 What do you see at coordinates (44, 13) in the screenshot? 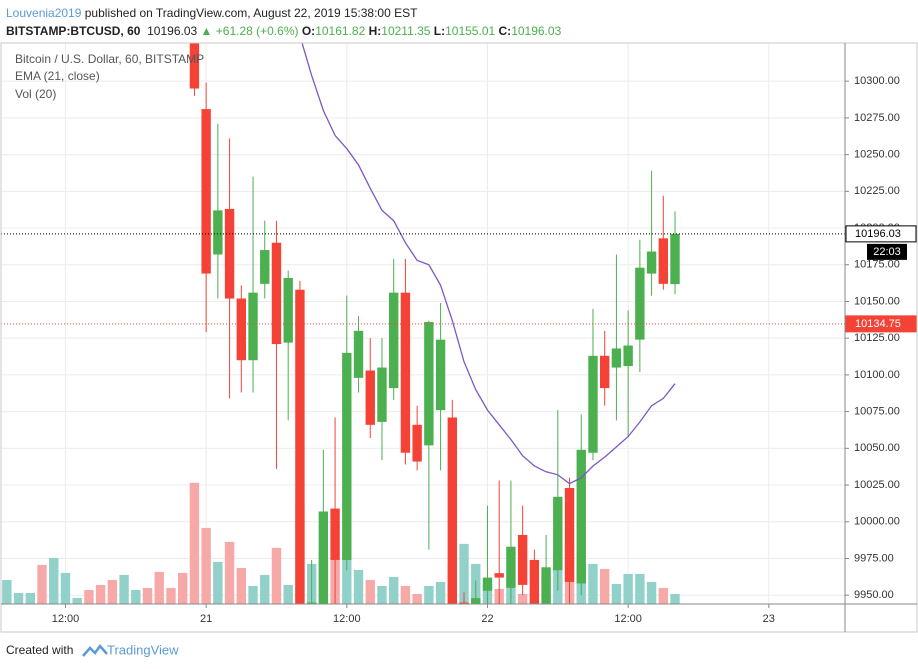
I see `author: Louvenia2019` at bounding box center [44, 13].